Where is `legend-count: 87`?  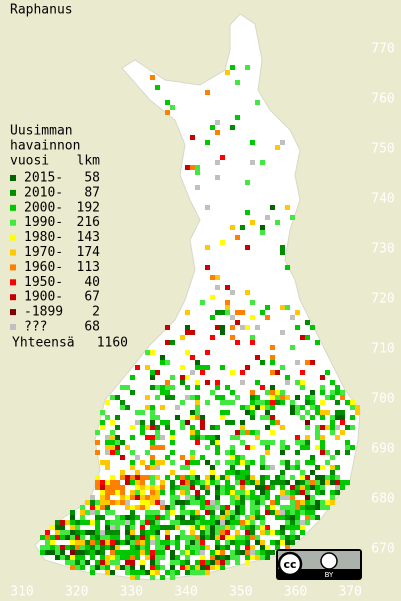
legend-count: 87 is located at coordinates (92, 192).